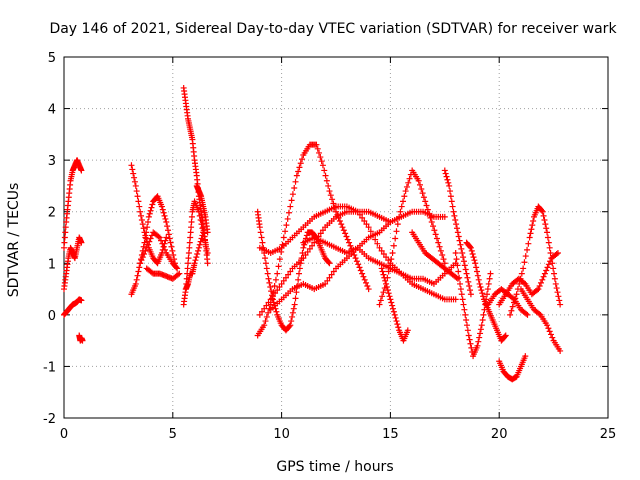 The image size is (640, 480). What do you see at coordinates (394, 304) in the screenshot?
I see `series-arc-t` at bounding box center [394, 304].